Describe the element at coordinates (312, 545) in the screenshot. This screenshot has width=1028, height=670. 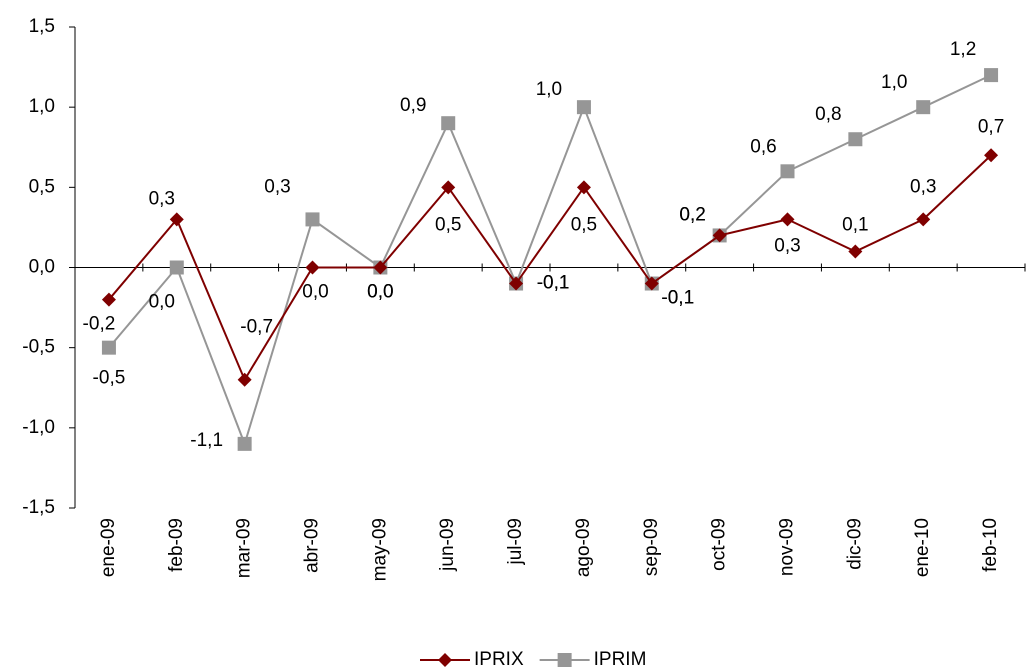
I see `x-tick-label: abr-09` at that location.